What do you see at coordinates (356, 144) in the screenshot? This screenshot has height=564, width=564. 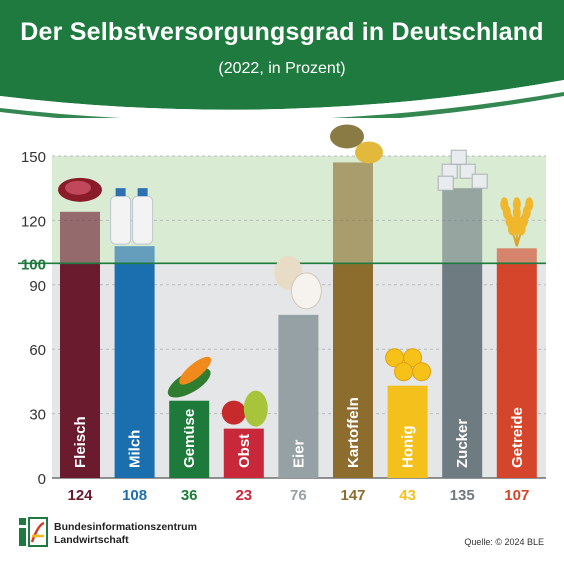 I see `potatoes-icon` at bounding box center [356, 144].